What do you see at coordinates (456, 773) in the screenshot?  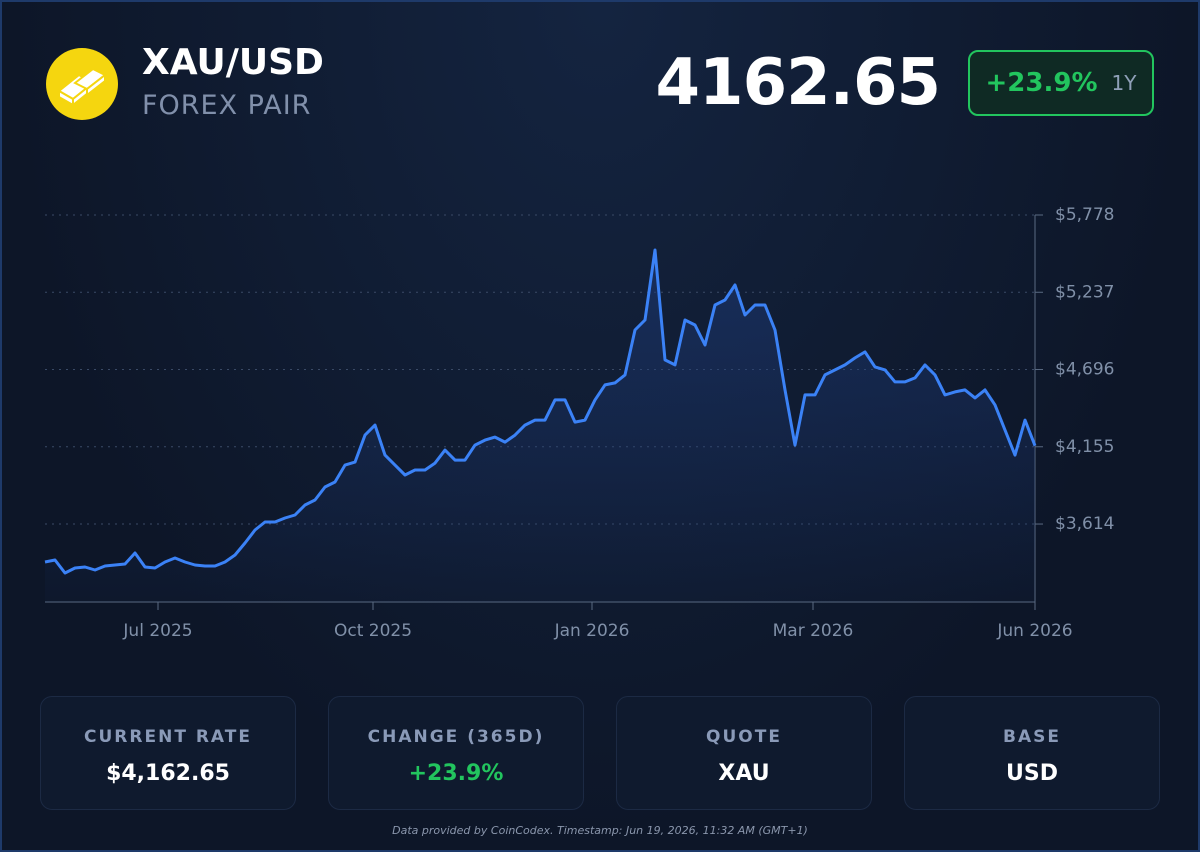 I see `stat-value: +23.9%` at bounding box center [456, 773].